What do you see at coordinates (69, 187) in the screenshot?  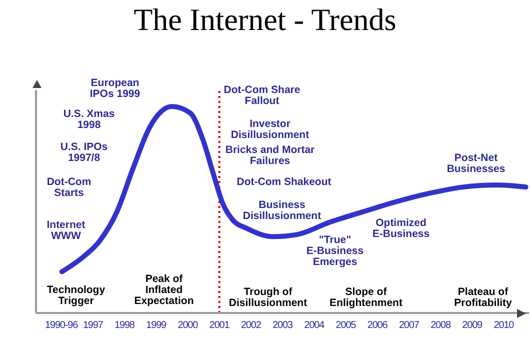 I see `annotation: Dot-Com Starts` at bounding box center [69, 187].